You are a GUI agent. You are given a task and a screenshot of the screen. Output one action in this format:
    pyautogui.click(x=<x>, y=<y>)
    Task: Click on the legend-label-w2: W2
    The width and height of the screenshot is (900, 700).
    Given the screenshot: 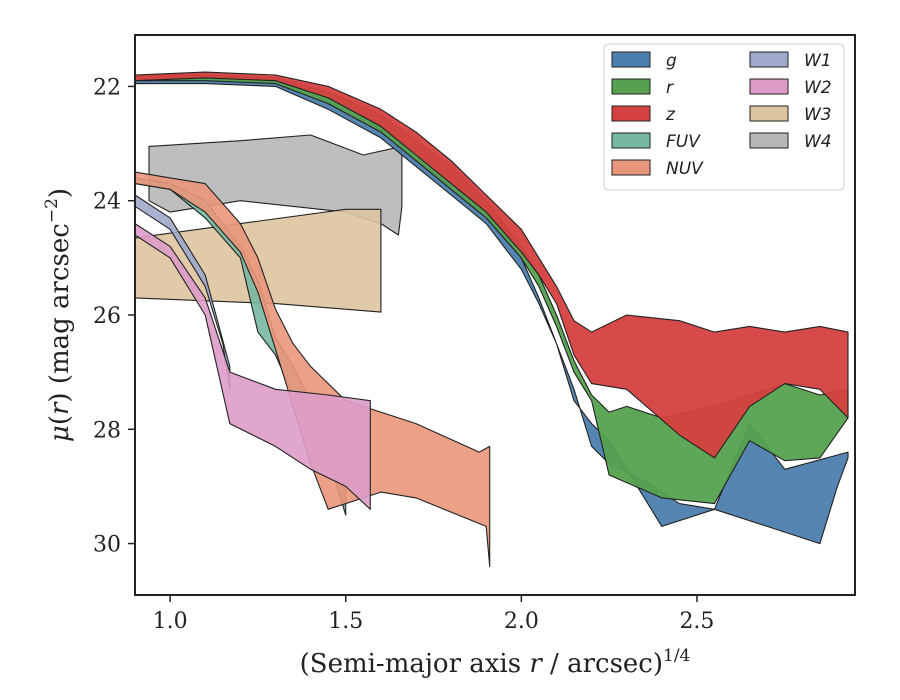 What is the action you would take?
    pyautogui.click(x=818, y=88)
    